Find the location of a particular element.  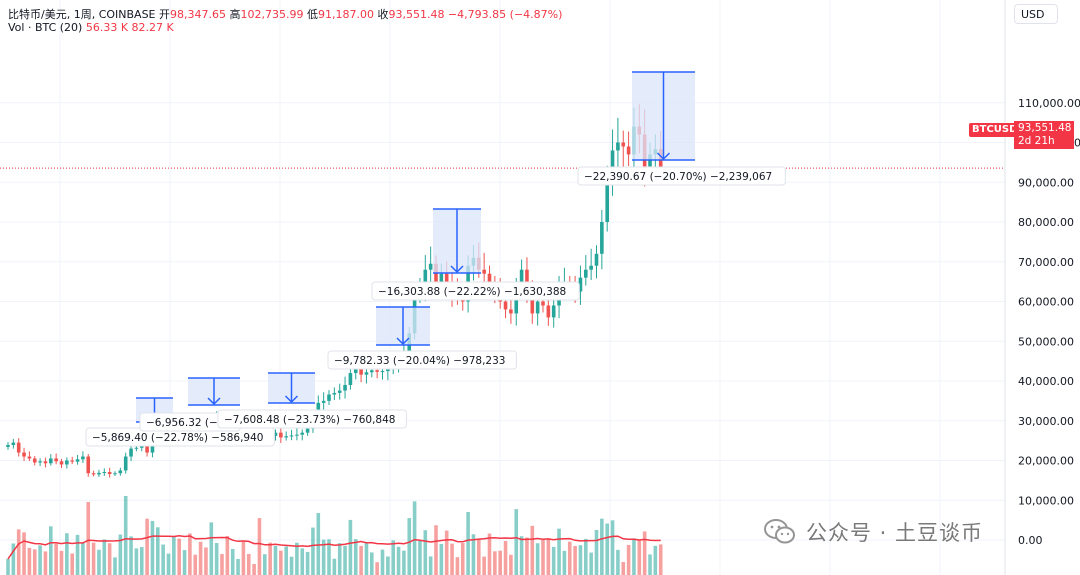

volume-ma-value: 82.27 K is located at coordinates (152, 27).